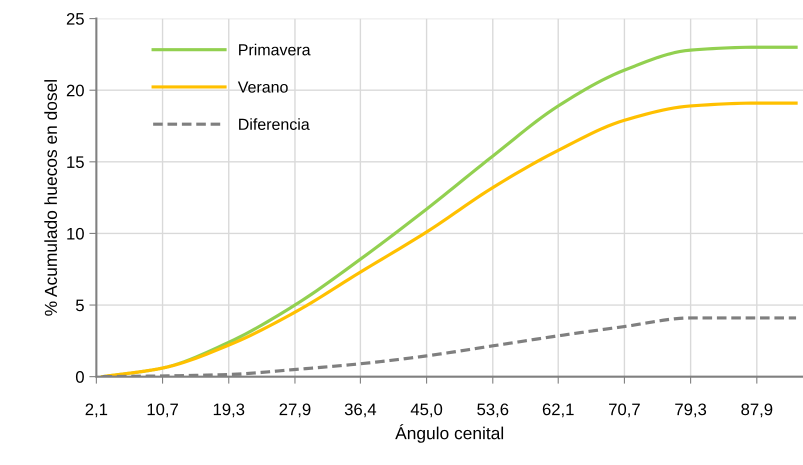 This screenshot has height=465, width=803. What do you see at coordinates (690, 410) in the screenshot?
I see `x-tick-label: 79,3` at bounding box center [690, 410].